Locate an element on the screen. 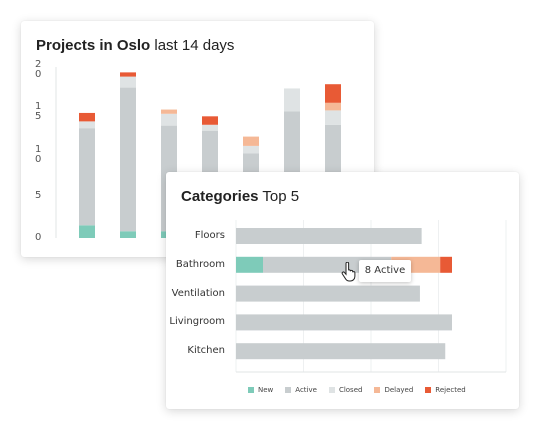 This screenshot has height=430, width=540. category-label: Kitchen is located at coordinates (206, 351).